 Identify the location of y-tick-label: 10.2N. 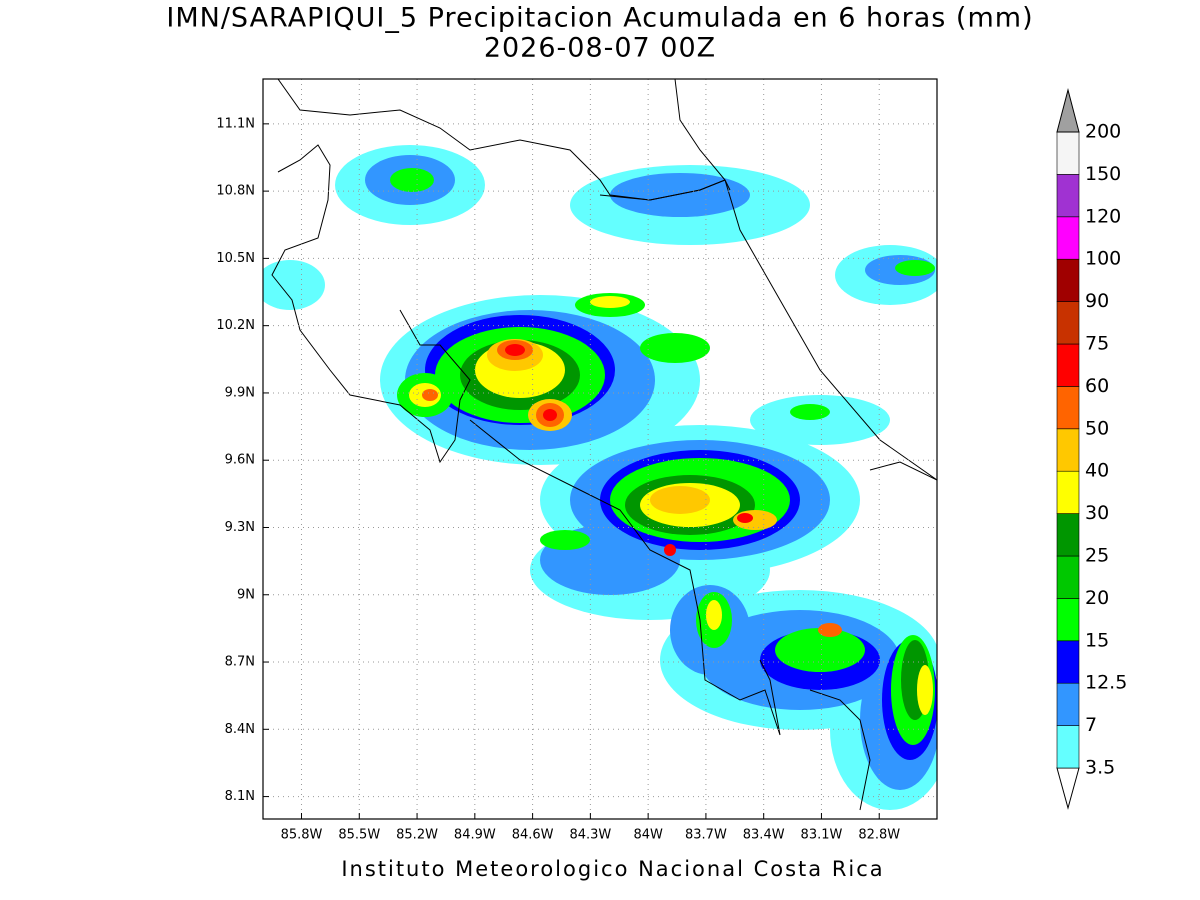
(235, 325).